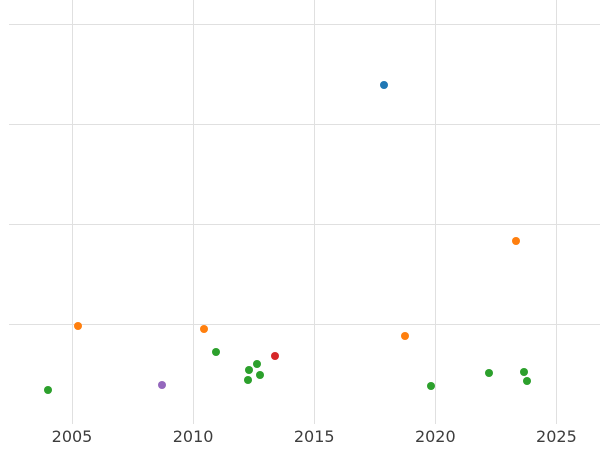 The image size is (600, 450). I want to click on data-point-red, so click(275, 356).